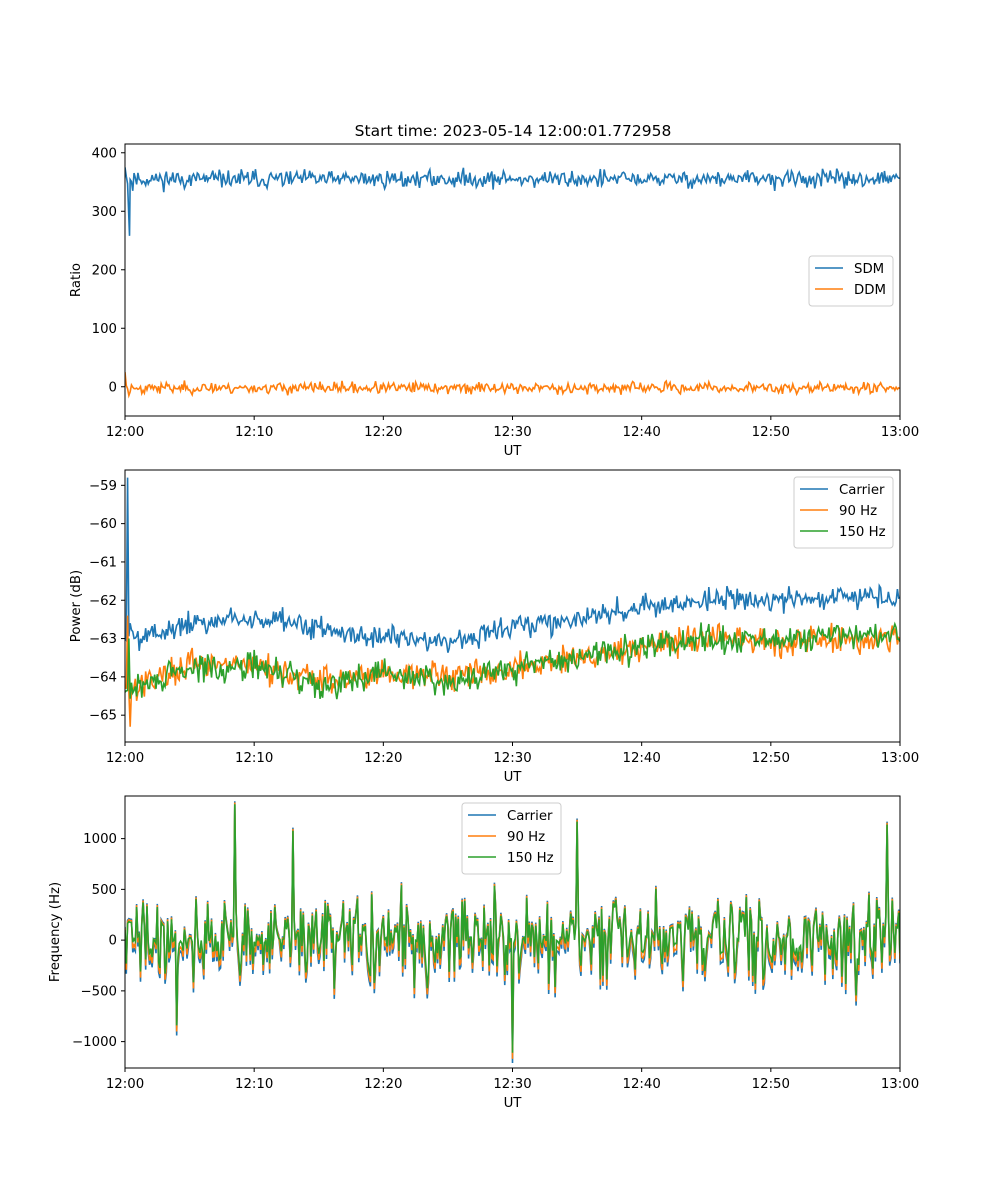  What do you see at coordinates (103, 562) in the screenshot?
I see `y-tick-label: −61` at bounding box center [103, 562].